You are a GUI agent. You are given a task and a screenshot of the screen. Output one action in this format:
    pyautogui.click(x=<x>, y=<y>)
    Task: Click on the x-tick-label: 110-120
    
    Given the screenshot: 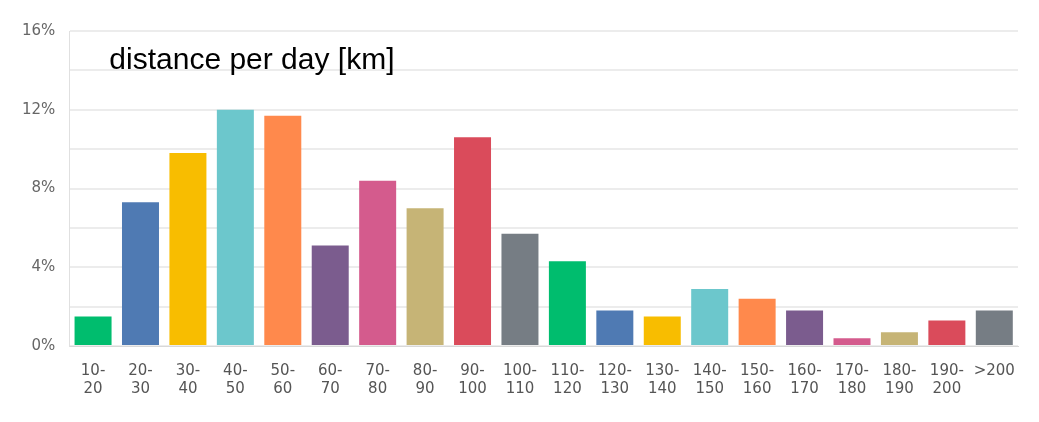 What is the action you would take?
    pyautogui.click(x=567, y=378)
    